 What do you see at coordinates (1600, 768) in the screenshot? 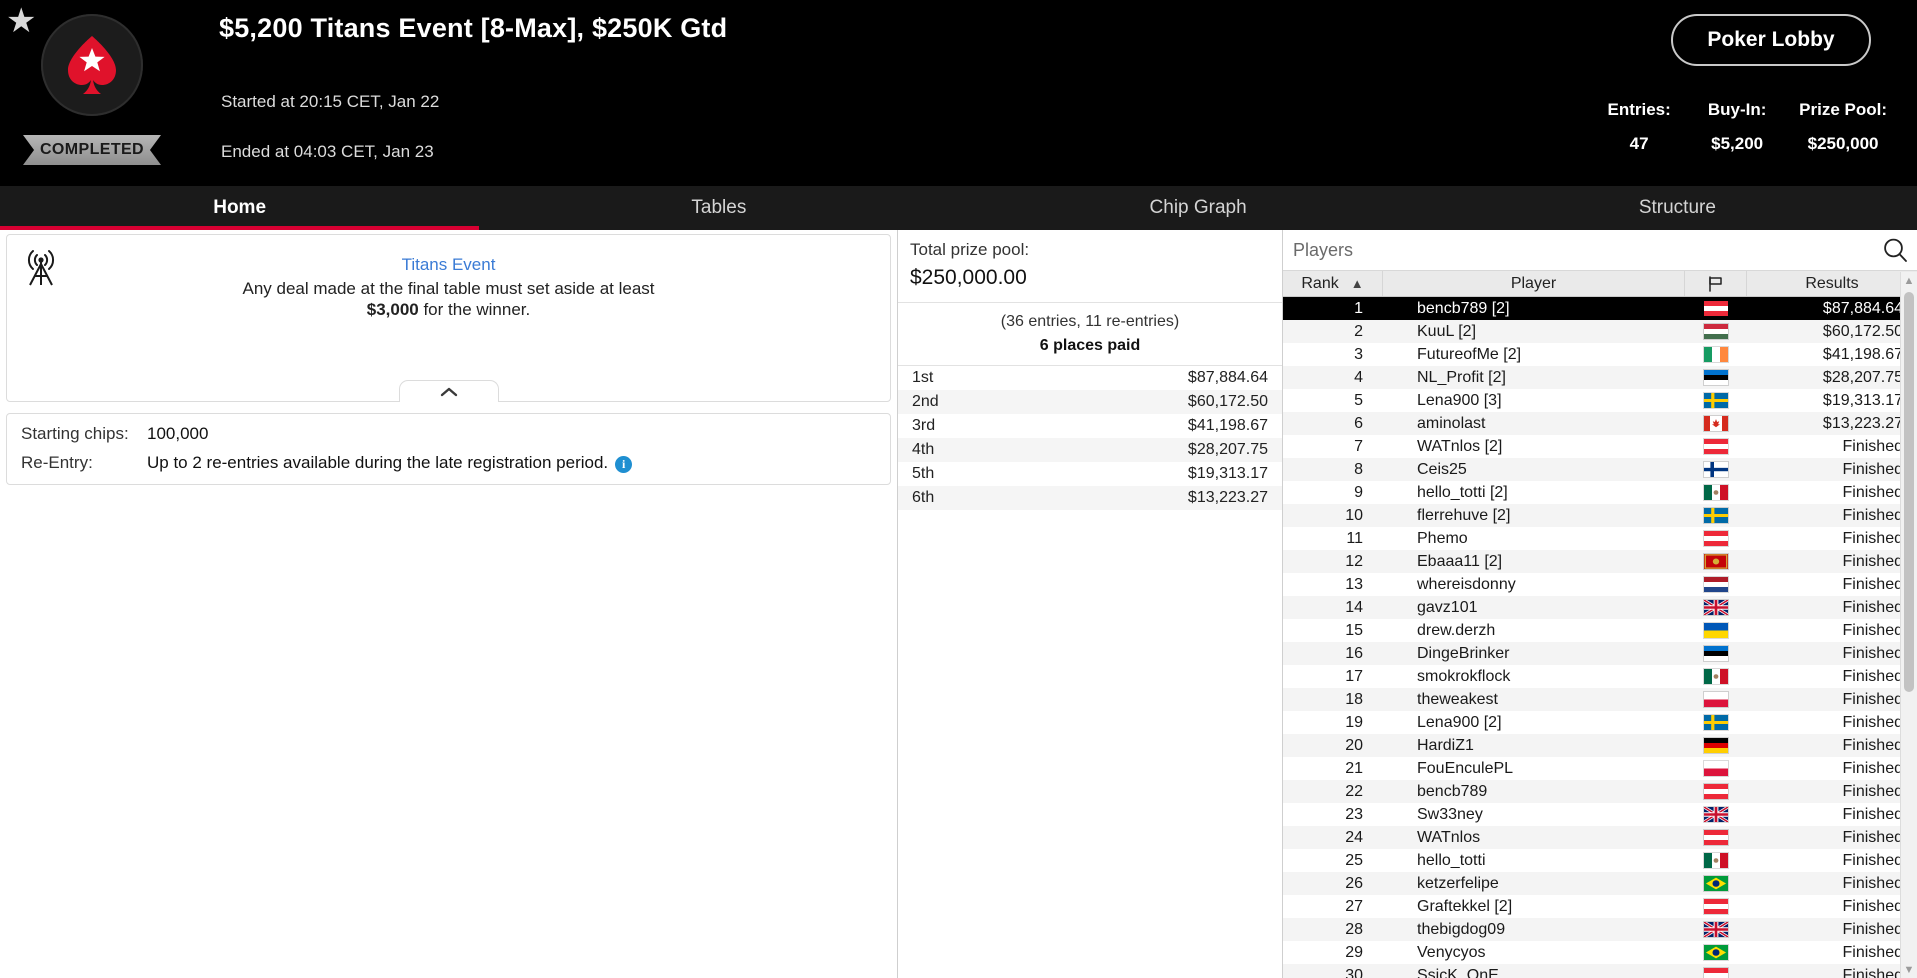
I see `table-row: 21 FouEnculePL Finished` at bounding box center [1600, 768].